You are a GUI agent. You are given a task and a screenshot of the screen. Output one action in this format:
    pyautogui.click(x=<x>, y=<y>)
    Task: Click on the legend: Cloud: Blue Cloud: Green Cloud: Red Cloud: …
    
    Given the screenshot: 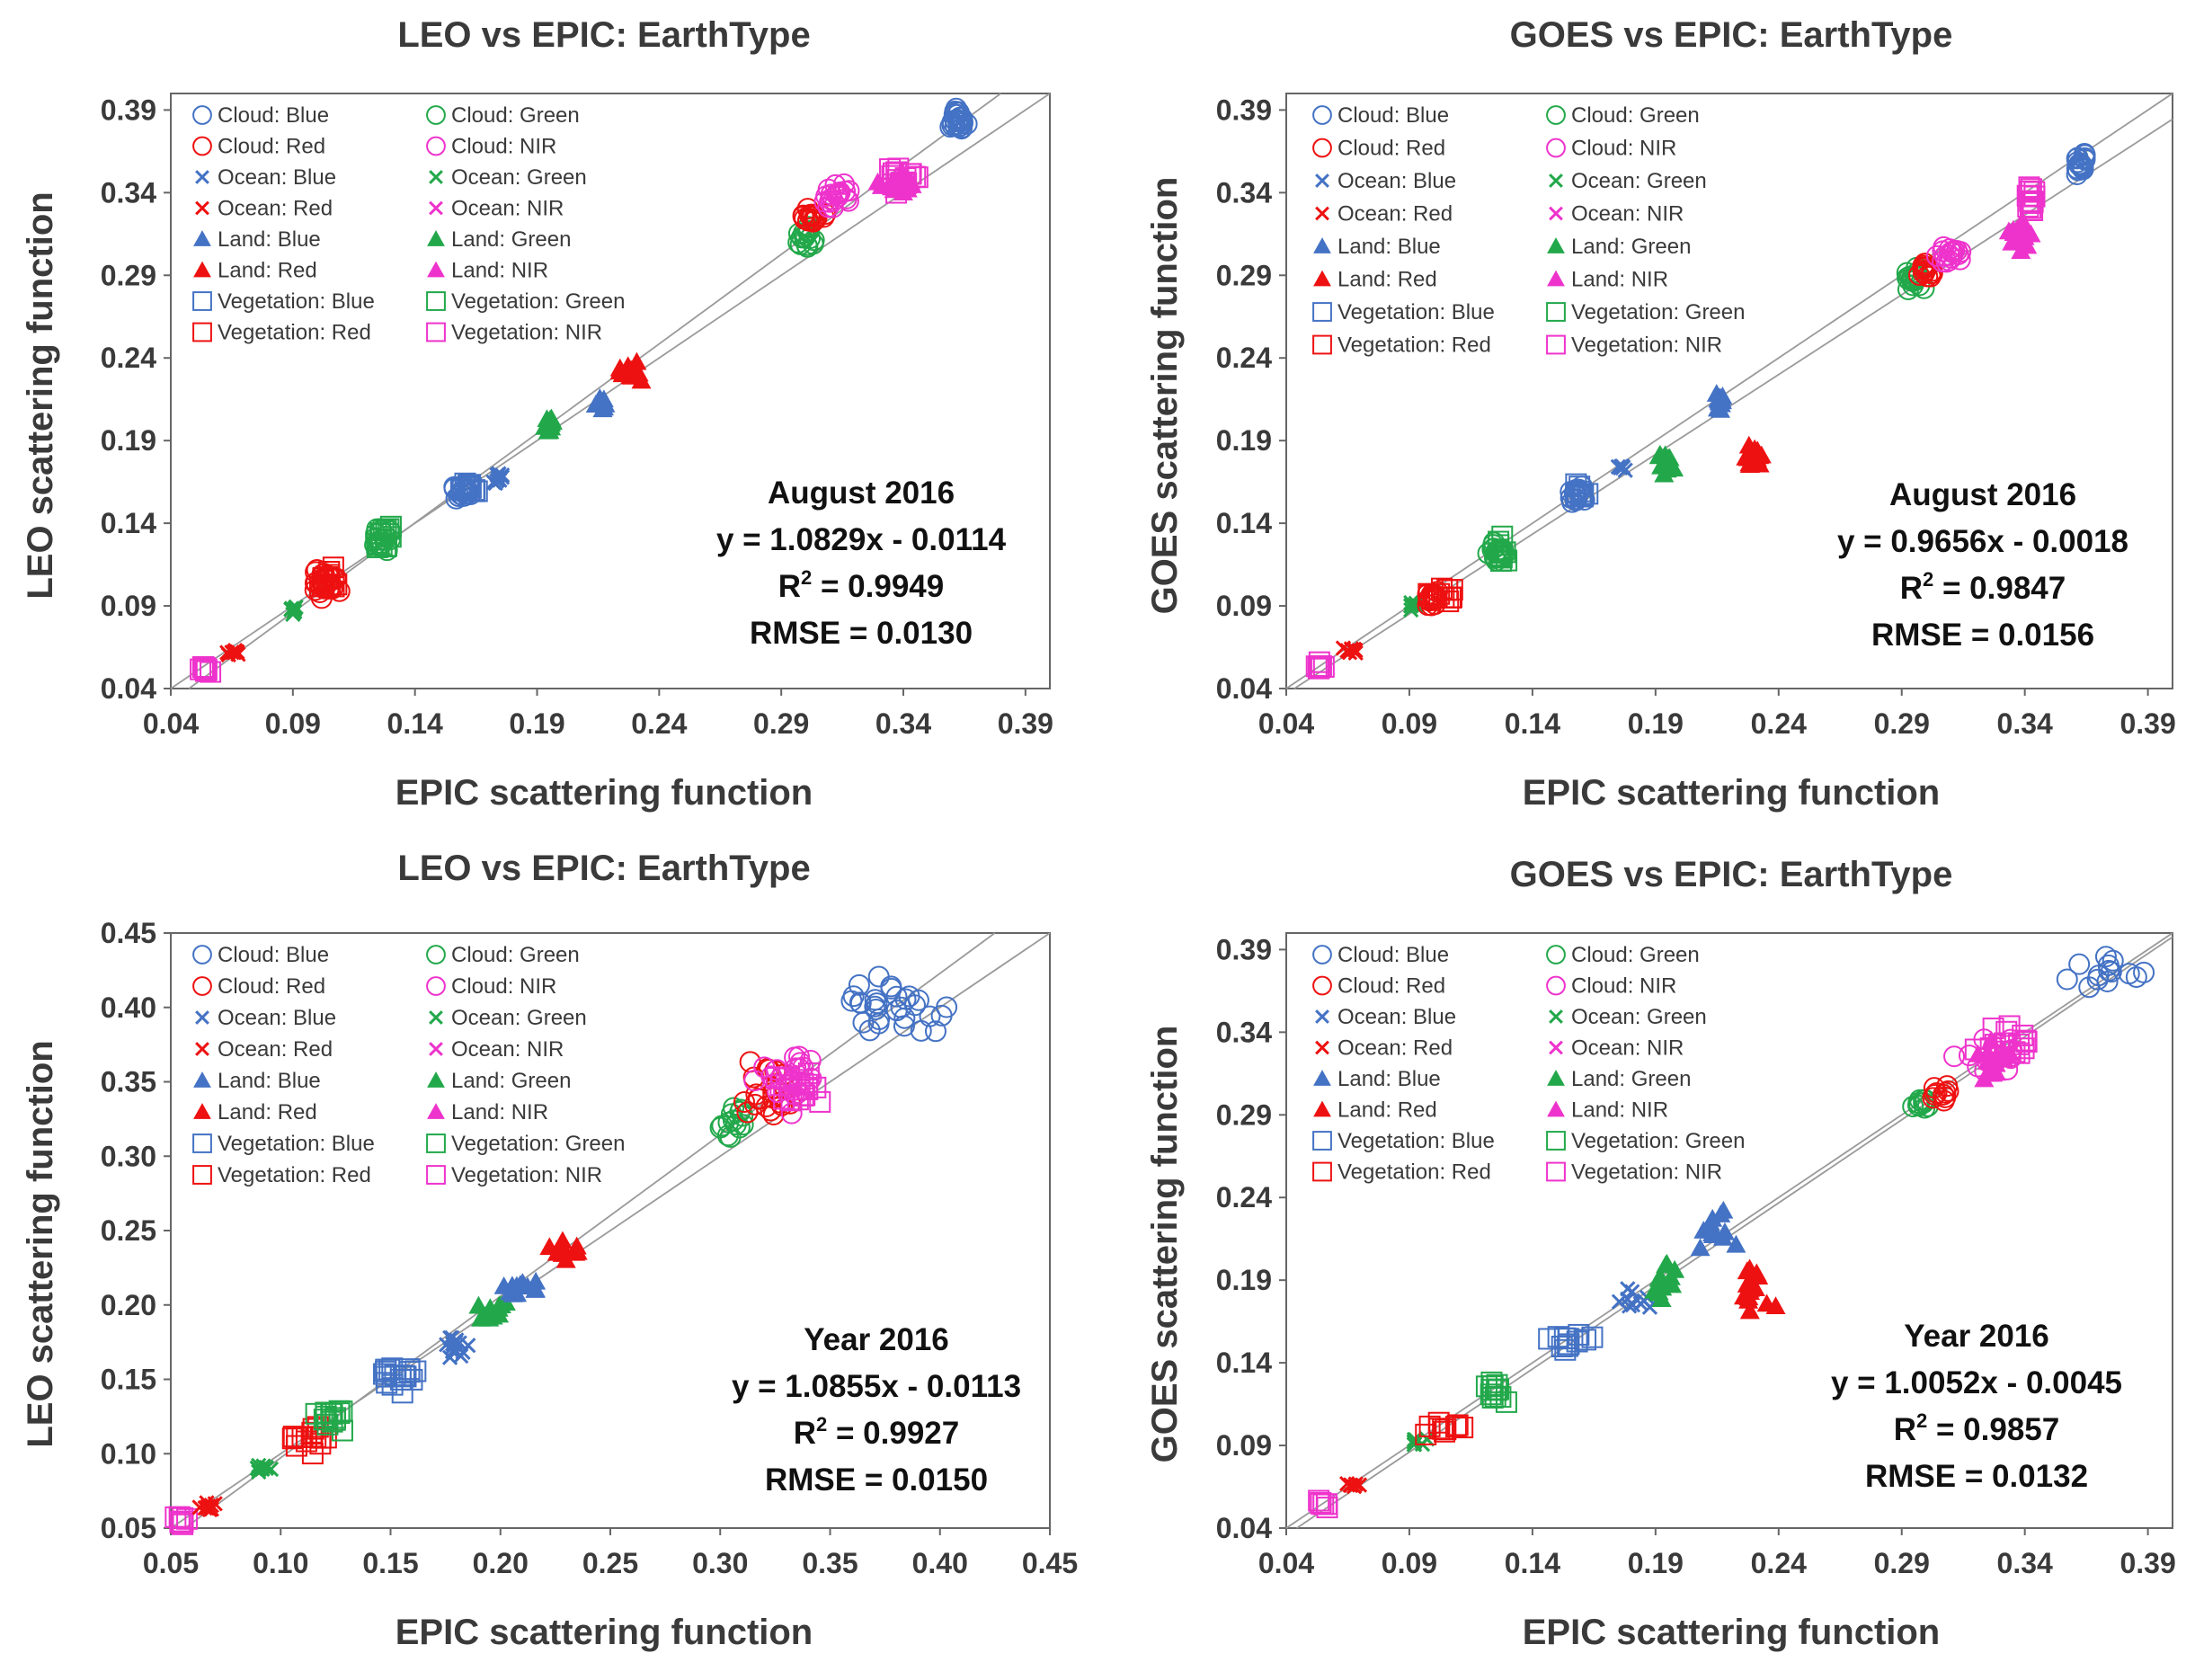 What is the action you would take?
    pyautogui.click(x=1528, y=231)
    